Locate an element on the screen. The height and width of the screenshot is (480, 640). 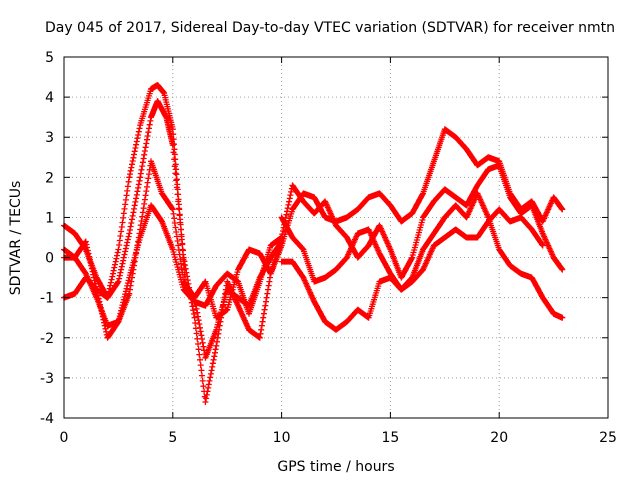
y-tick-label: 2 is located at coordinates (49, 178).